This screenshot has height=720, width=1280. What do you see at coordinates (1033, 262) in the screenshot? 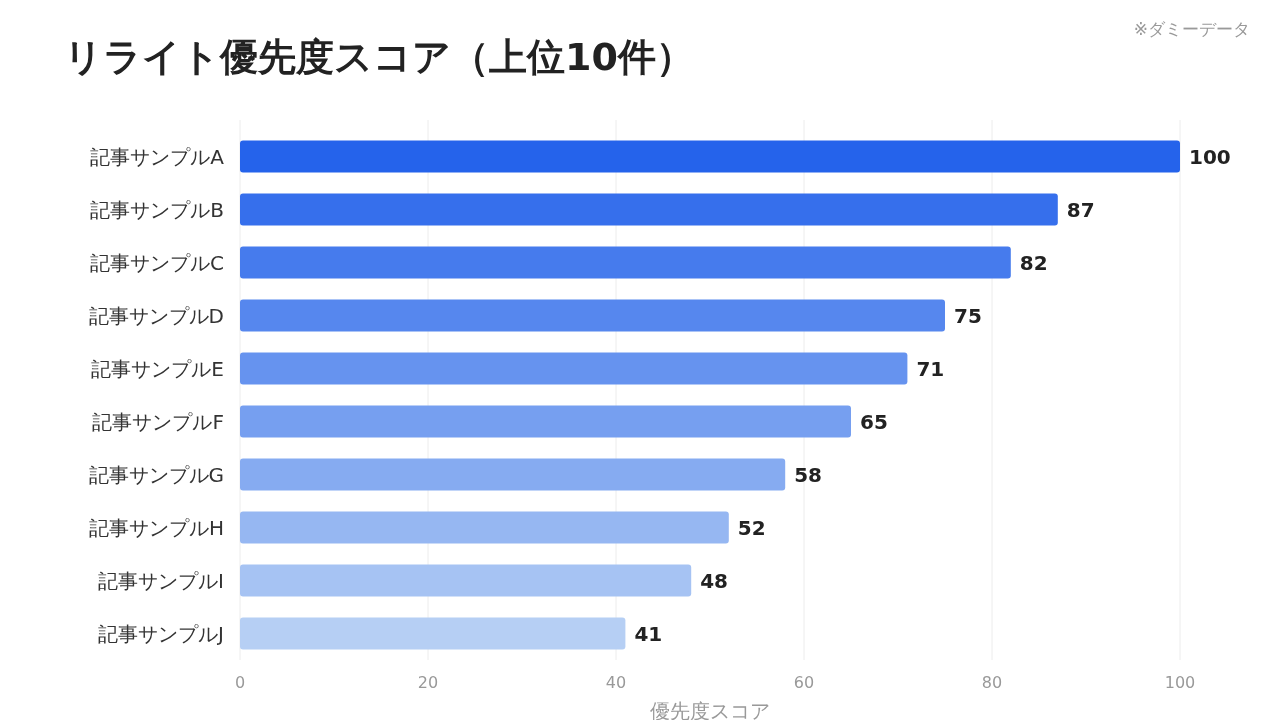
I see `data-label: 82` at bounding box center [1033, 262].